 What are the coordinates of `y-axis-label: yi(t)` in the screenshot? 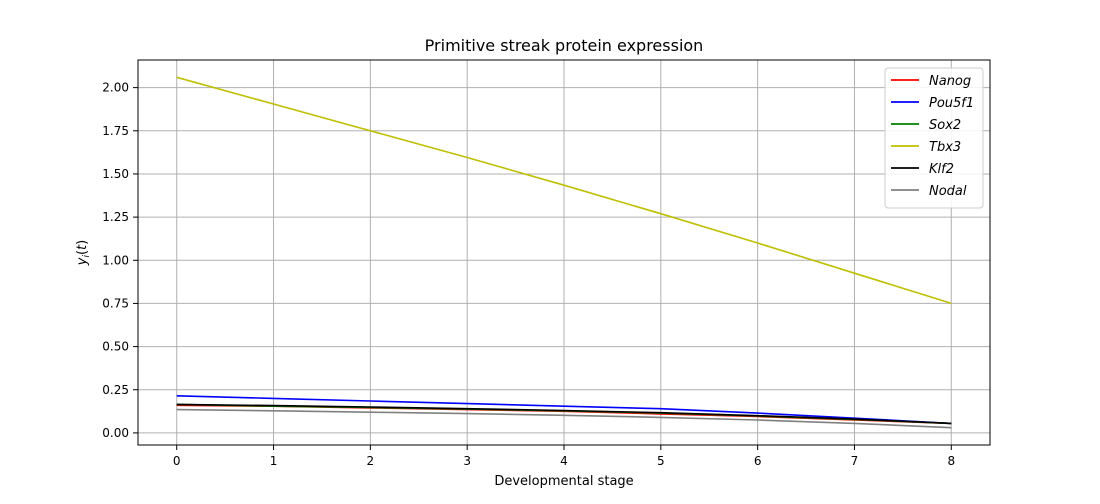 It's located at (83, 253).